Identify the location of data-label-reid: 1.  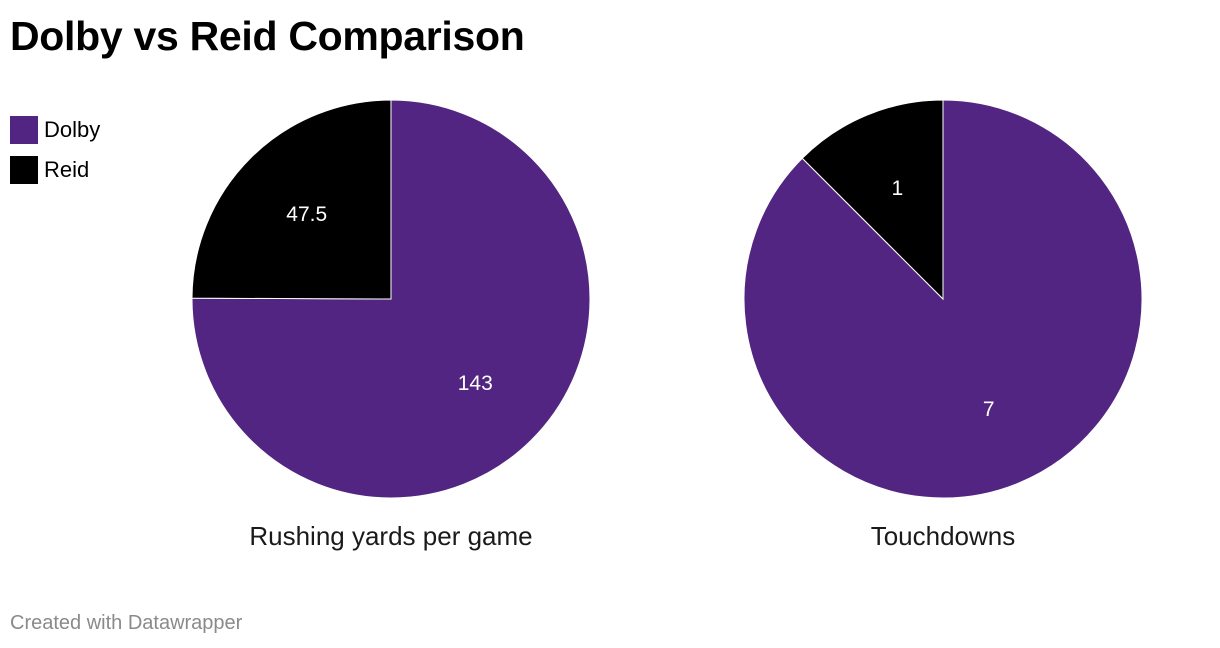
(897, 188).